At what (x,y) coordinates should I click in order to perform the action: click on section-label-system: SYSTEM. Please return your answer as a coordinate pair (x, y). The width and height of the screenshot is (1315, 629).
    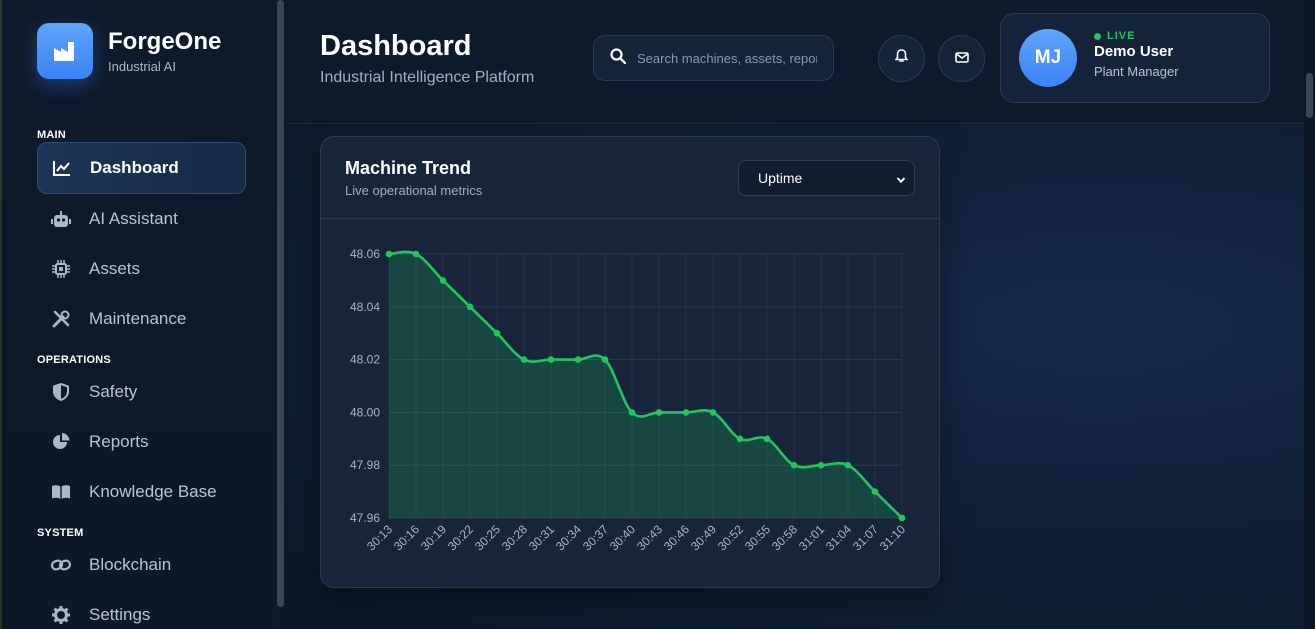
    Looking at the image, I should click on (60, 533).